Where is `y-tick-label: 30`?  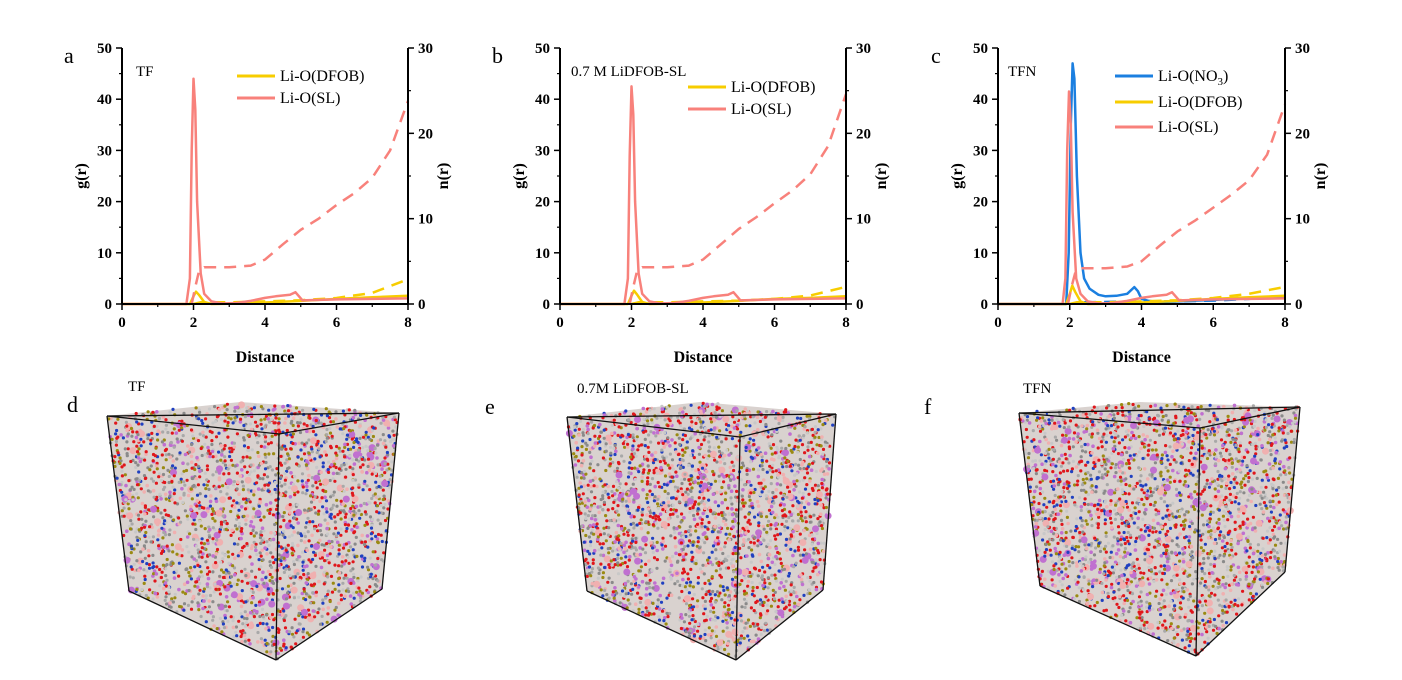 y-tick-label: 30 is located at coordinates (980, 151).